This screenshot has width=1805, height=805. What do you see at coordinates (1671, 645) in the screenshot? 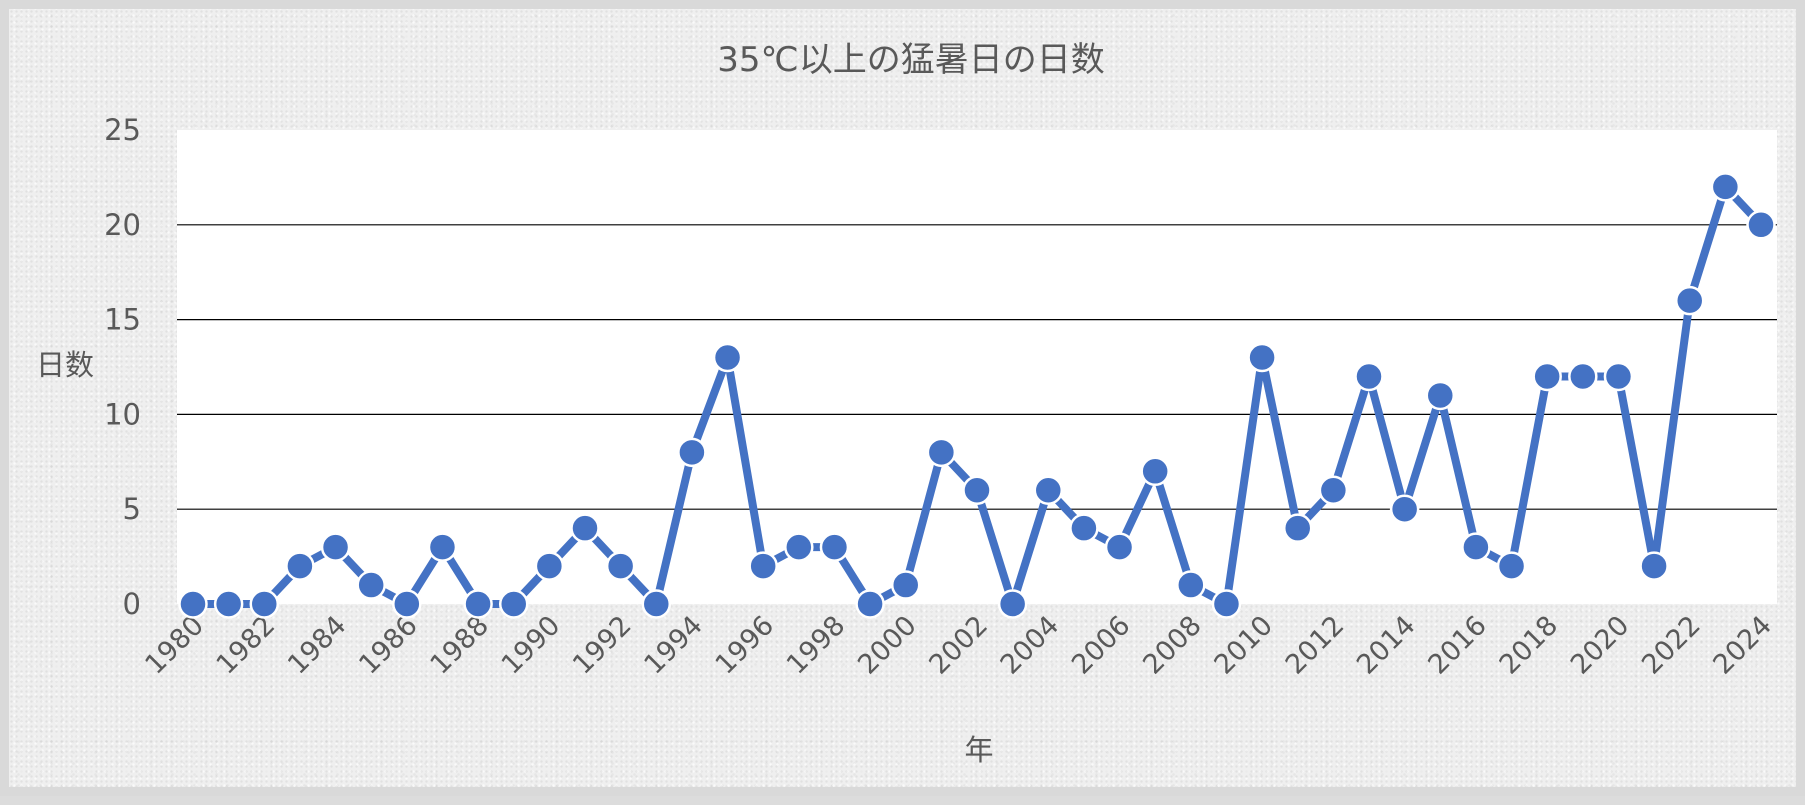
I see `x-tick-label: 2022` at bounding box center [1671, 645].